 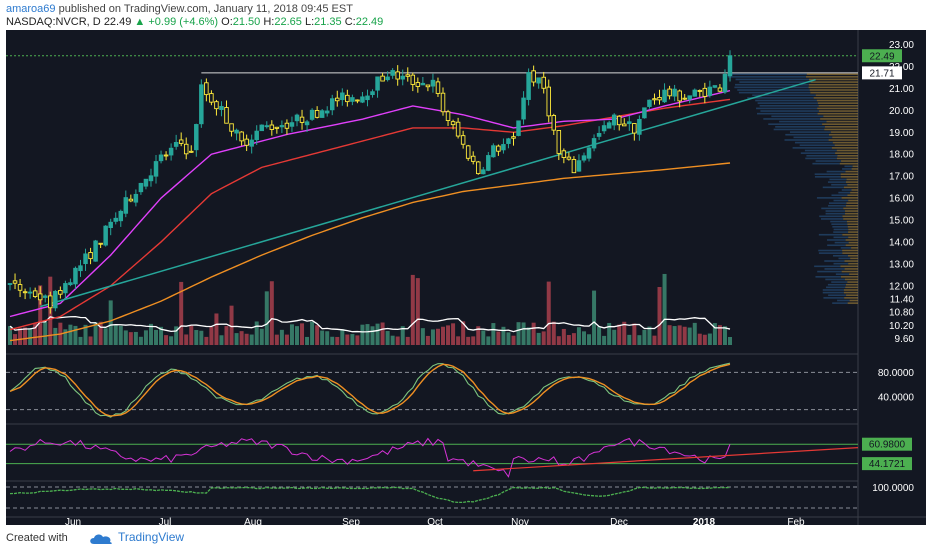 What do you see at coordinates (370, 324) in the screenshot?
I see `volume-average-line` at bounding box center [370, 324].